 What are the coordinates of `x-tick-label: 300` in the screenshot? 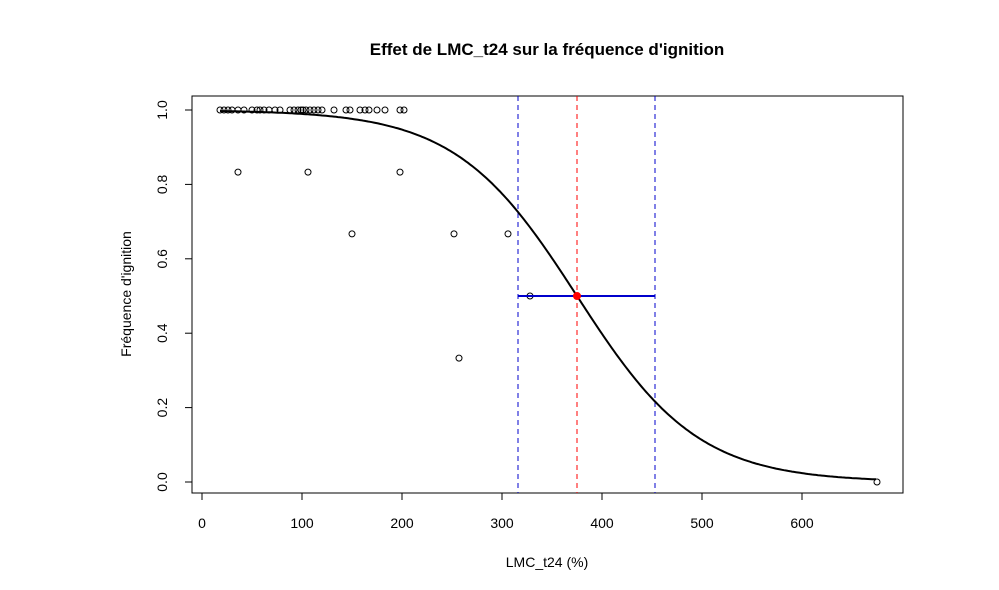 It's located at (502, 523).